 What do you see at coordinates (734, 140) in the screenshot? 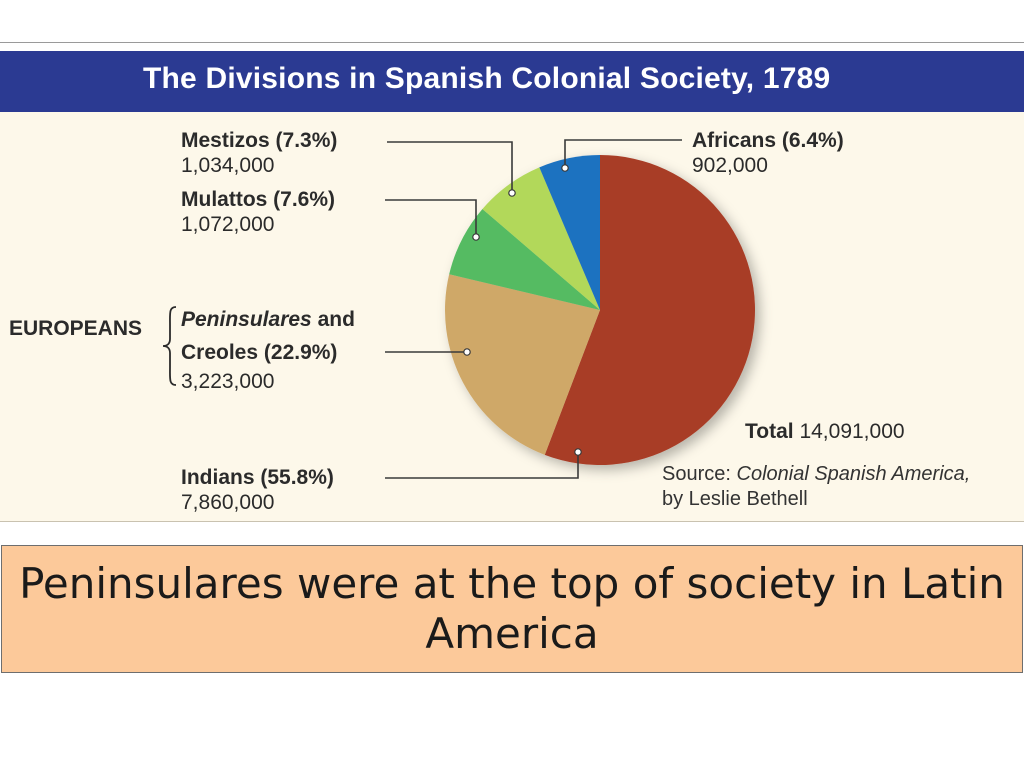
I see `africans-name: Africans` at bounding box center [734, 140].